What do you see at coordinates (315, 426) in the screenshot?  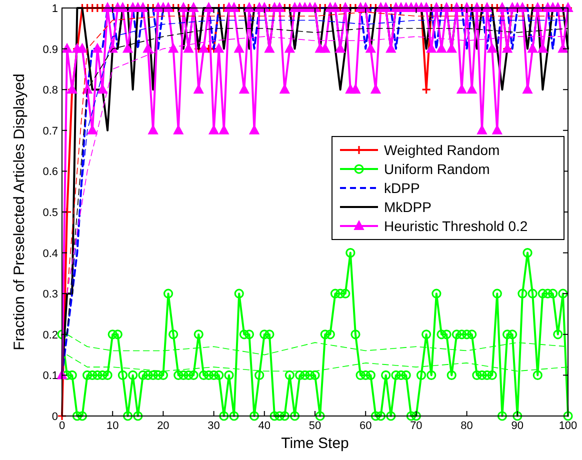 I see `x-tick-label: 50` at bounding box center [315, 426].